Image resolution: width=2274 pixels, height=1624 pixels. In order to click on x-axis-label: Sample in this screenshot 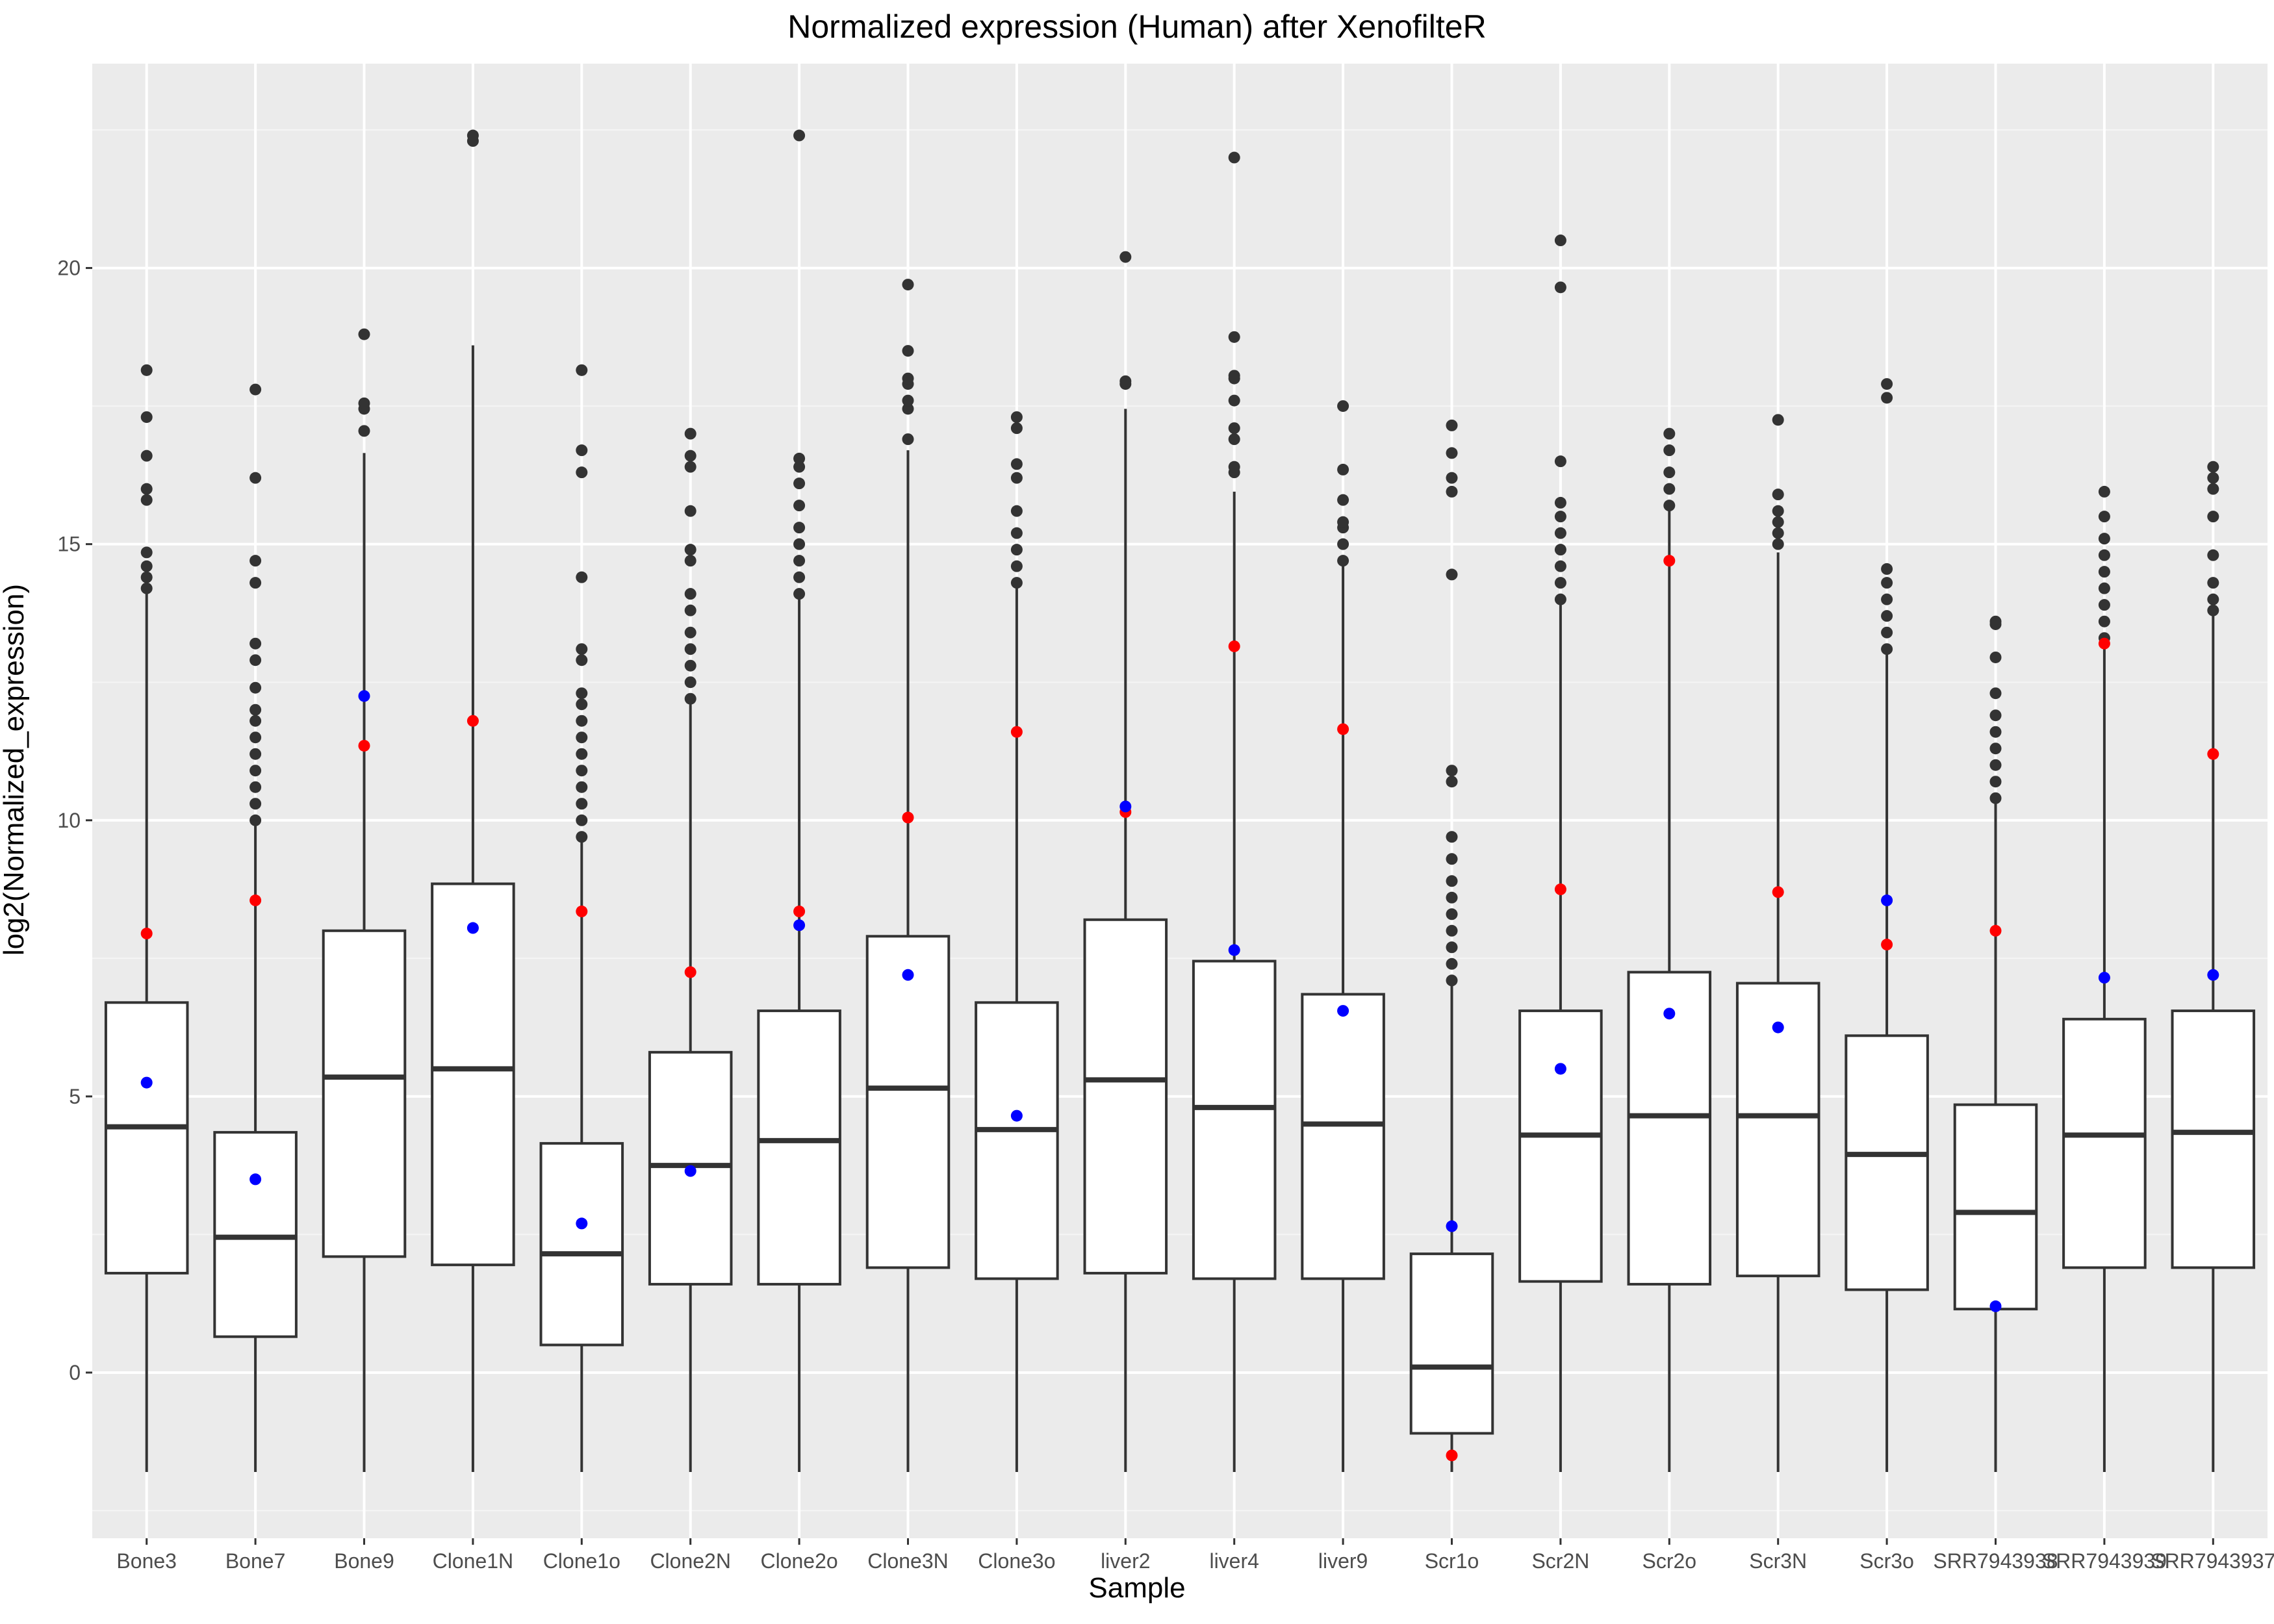, I will do `click(1137, 1588)`.